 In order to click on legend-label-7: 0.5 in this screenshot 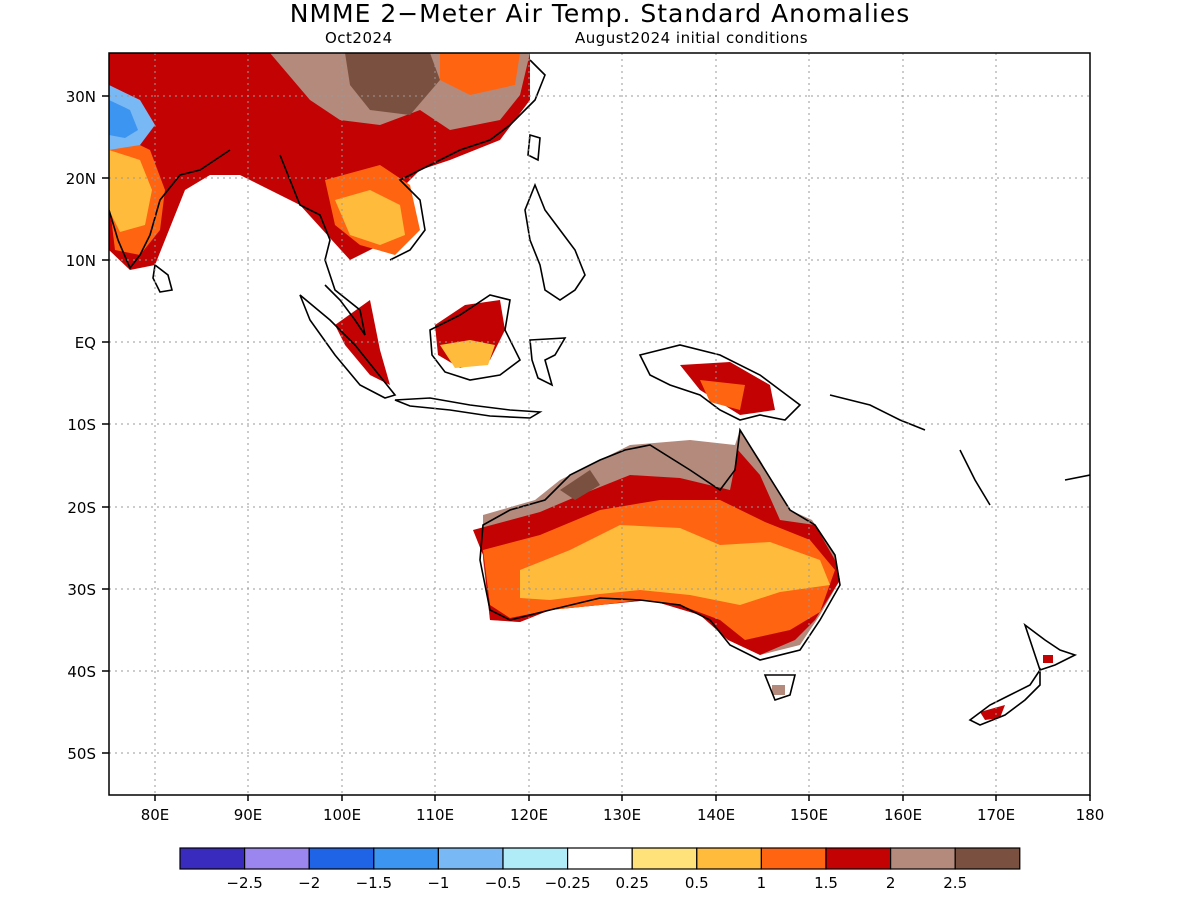, I will do `click(697, 883)`.